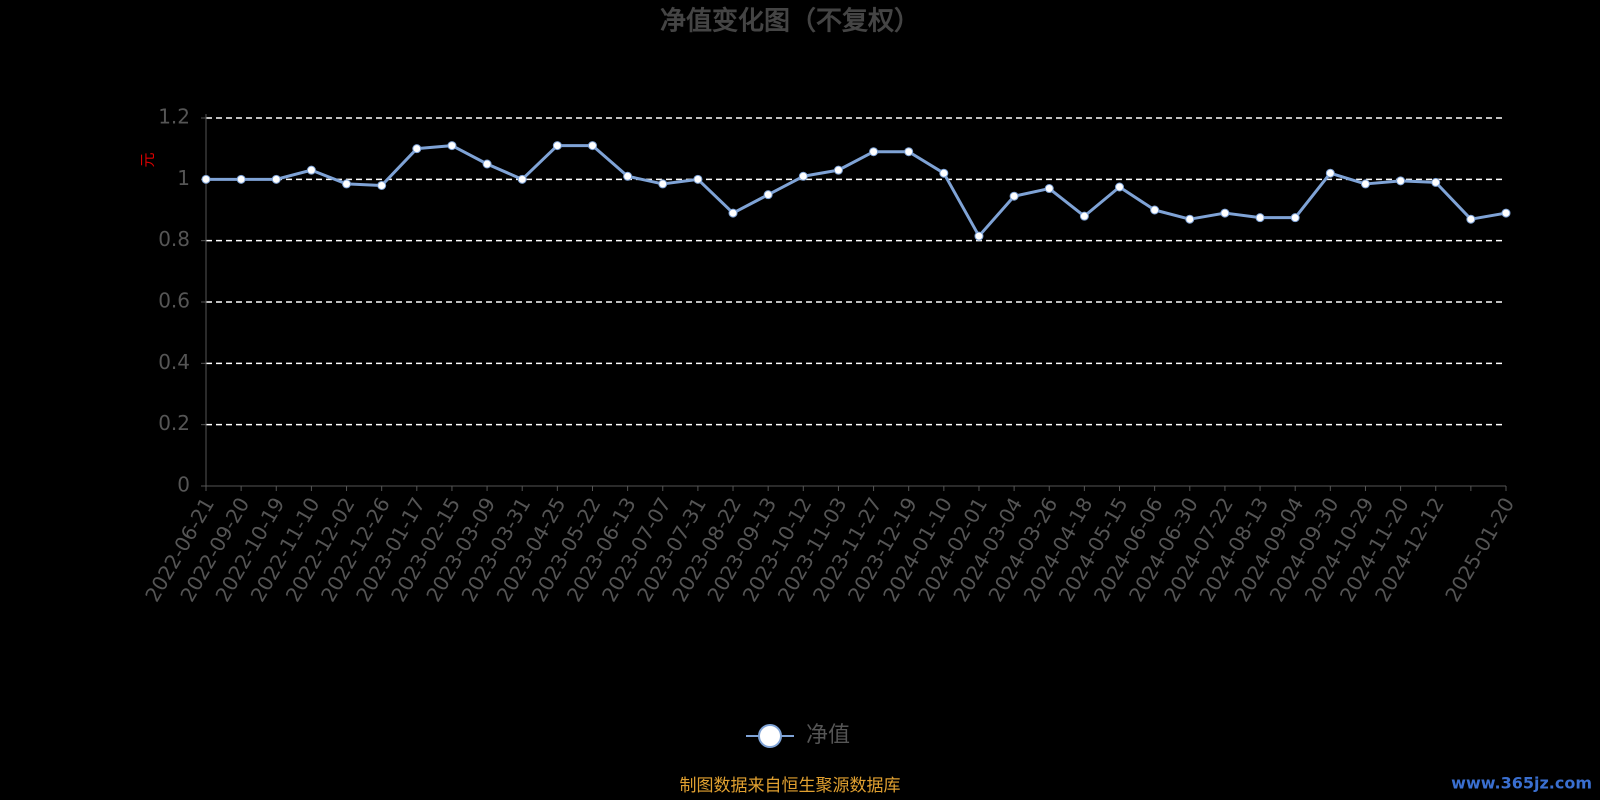 The image size is (1600, 800). What do you see at coordinates (1521, 783) in the screenshot?
I see `watermark: www.365jz.com` at bounding box center [1521, 783].